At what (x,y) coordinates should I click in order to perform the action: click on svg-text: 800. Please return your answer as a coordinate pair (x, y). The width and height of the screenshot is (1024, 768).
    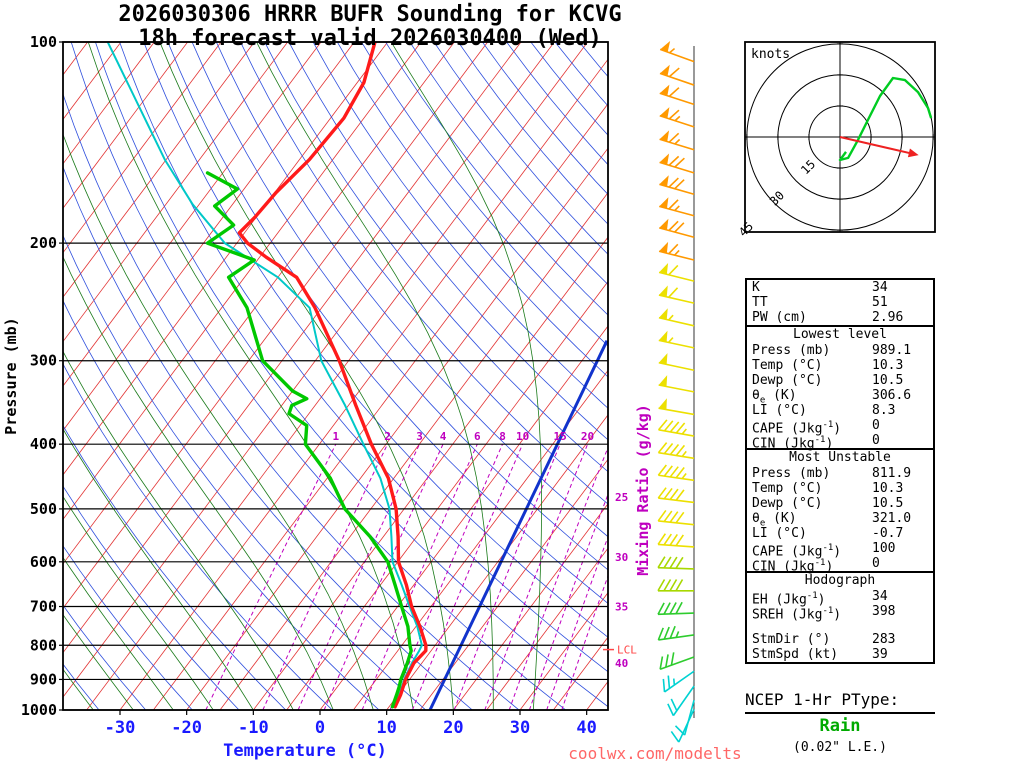
    Looking at the image, I should click on (43, 645).